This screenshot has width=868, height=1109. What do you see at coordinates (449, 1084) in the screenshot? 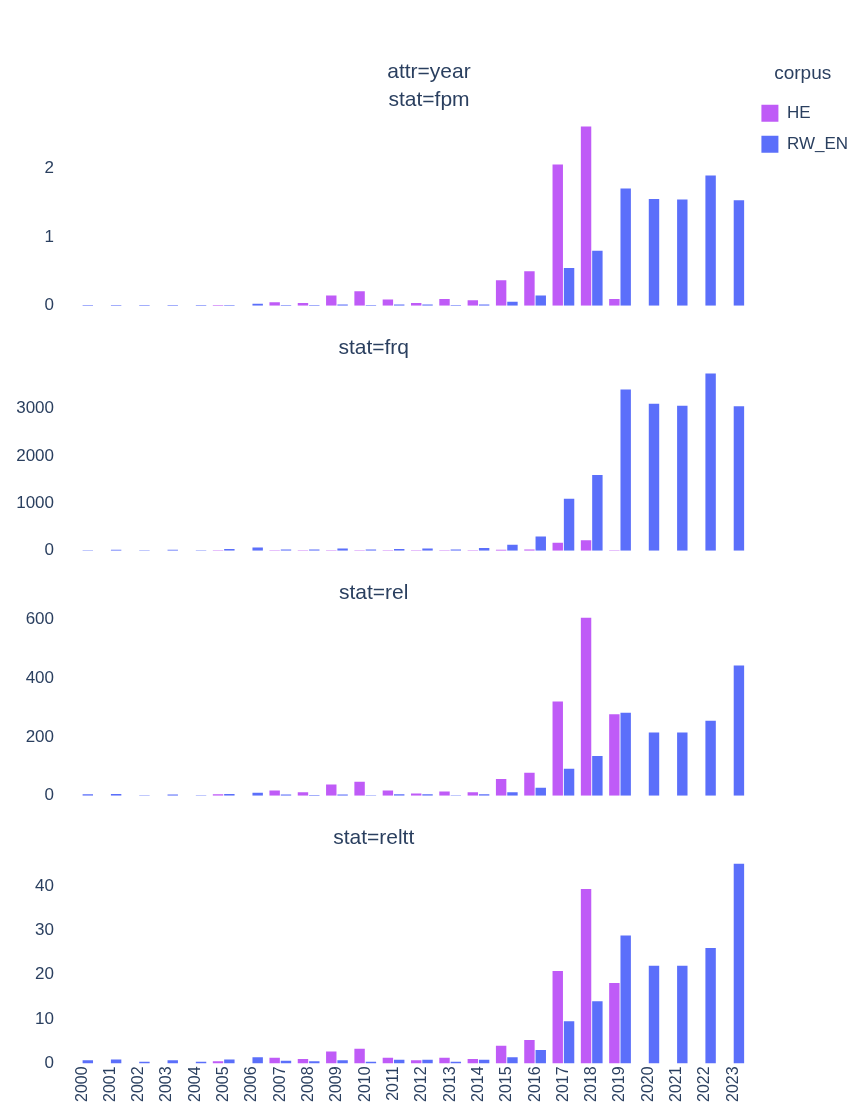
I see `x-tick-label: 2013` at bounding box center [449, 1084].